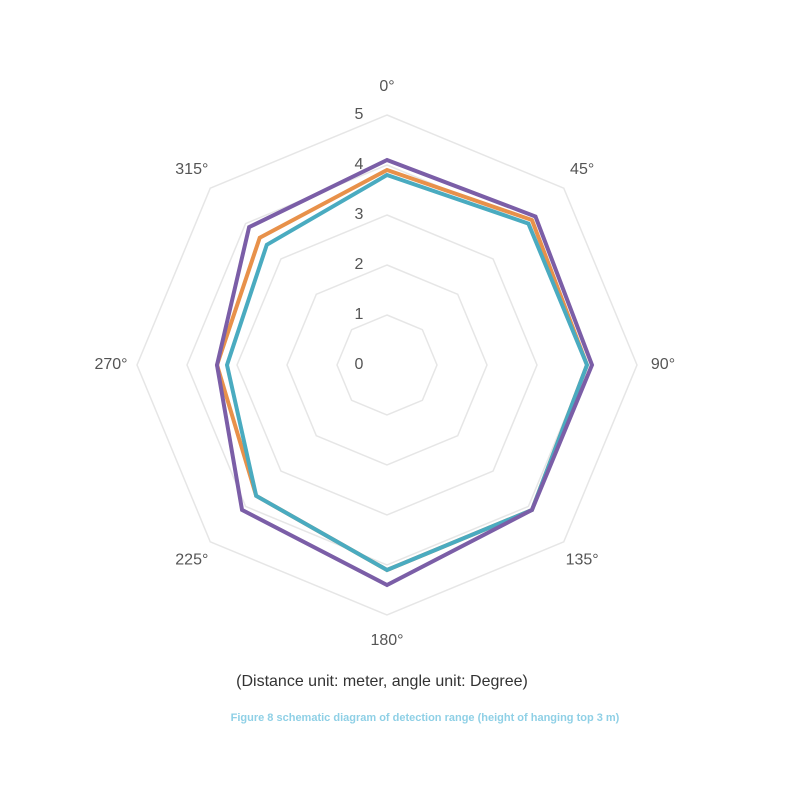 This screenshot has width=800, height=805. I want to click on r-tick-label: 0, so click(359, 364).